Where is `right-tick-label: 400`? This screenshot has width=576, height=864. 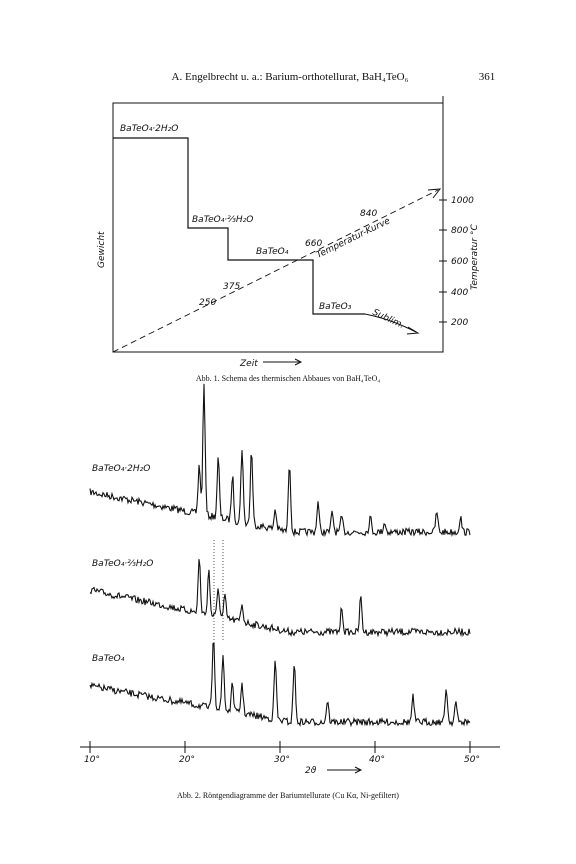
right-tick-label: 400 is located at coordinates (459, 293).